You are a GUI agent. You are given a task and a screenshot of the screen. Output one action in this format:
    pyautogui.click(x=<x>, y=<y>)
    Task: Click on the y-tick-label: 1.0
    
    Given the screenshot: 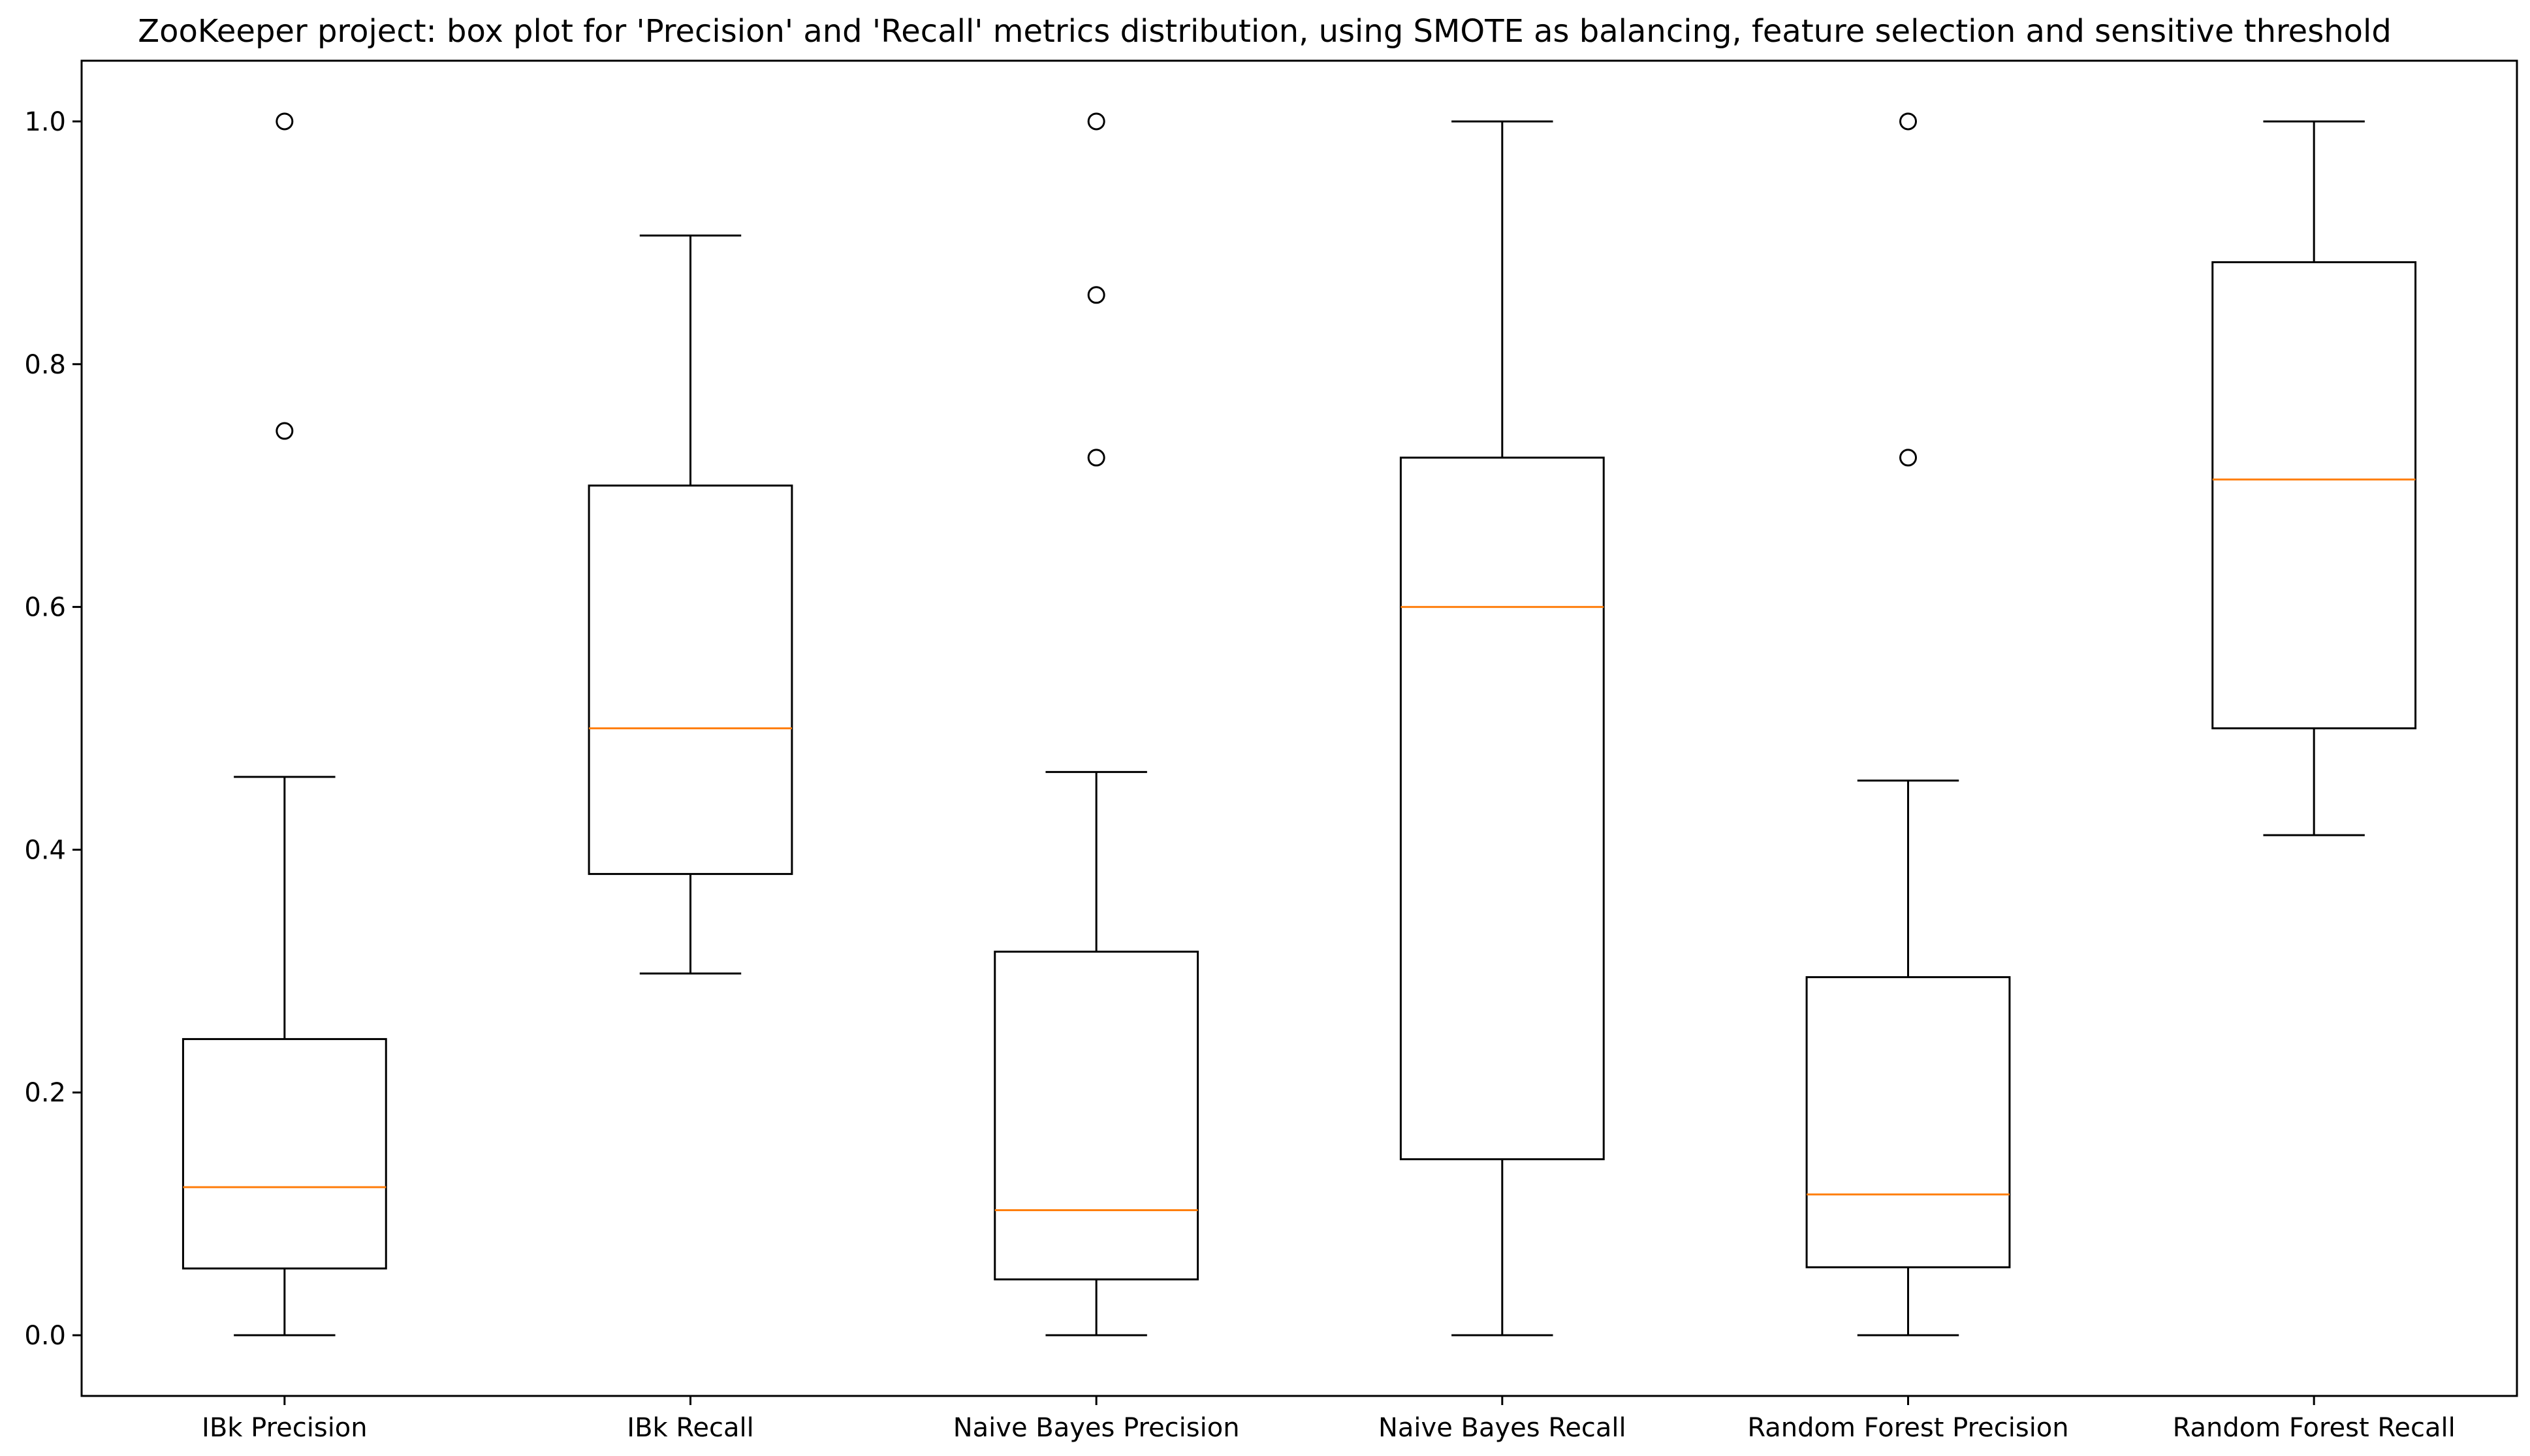 What is the action you would take?
    pyautogui.click(x=45, y=122)
    